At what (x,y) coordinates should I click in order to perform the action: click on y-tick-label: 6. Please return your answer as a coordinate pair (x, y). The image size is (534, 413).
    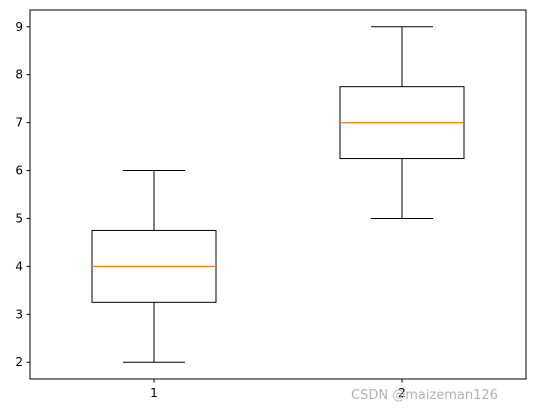
    Looking at the image, I should click on (19, 171).